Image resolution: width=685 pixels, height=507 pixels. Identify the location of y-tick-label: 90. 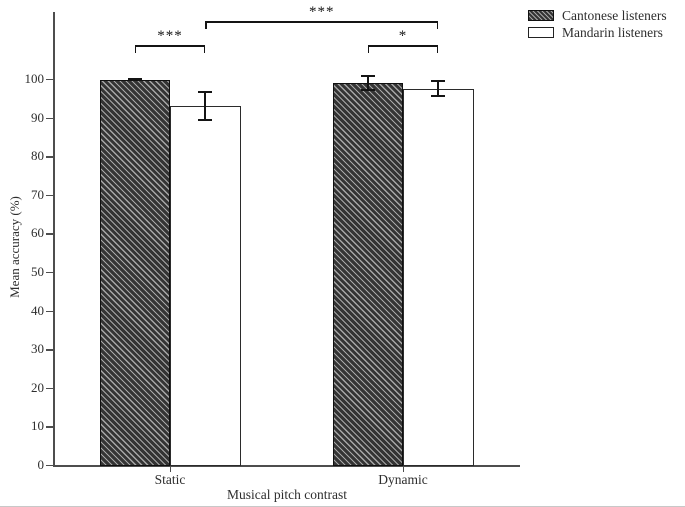
(37, 117).